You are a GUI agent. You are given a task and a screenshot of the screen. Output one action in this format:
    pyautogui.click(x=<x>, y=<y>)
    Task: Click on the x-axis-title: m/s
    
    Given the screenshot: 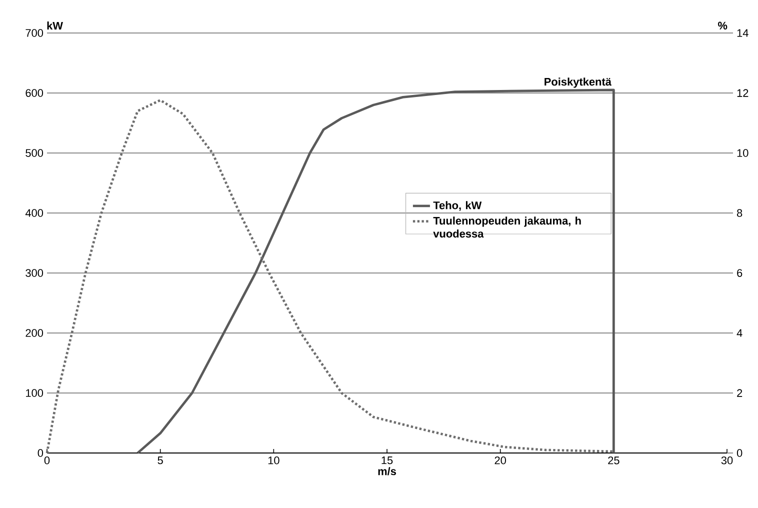 What is the action you would take?
    pyautogui.click(x=387, y=471)
    